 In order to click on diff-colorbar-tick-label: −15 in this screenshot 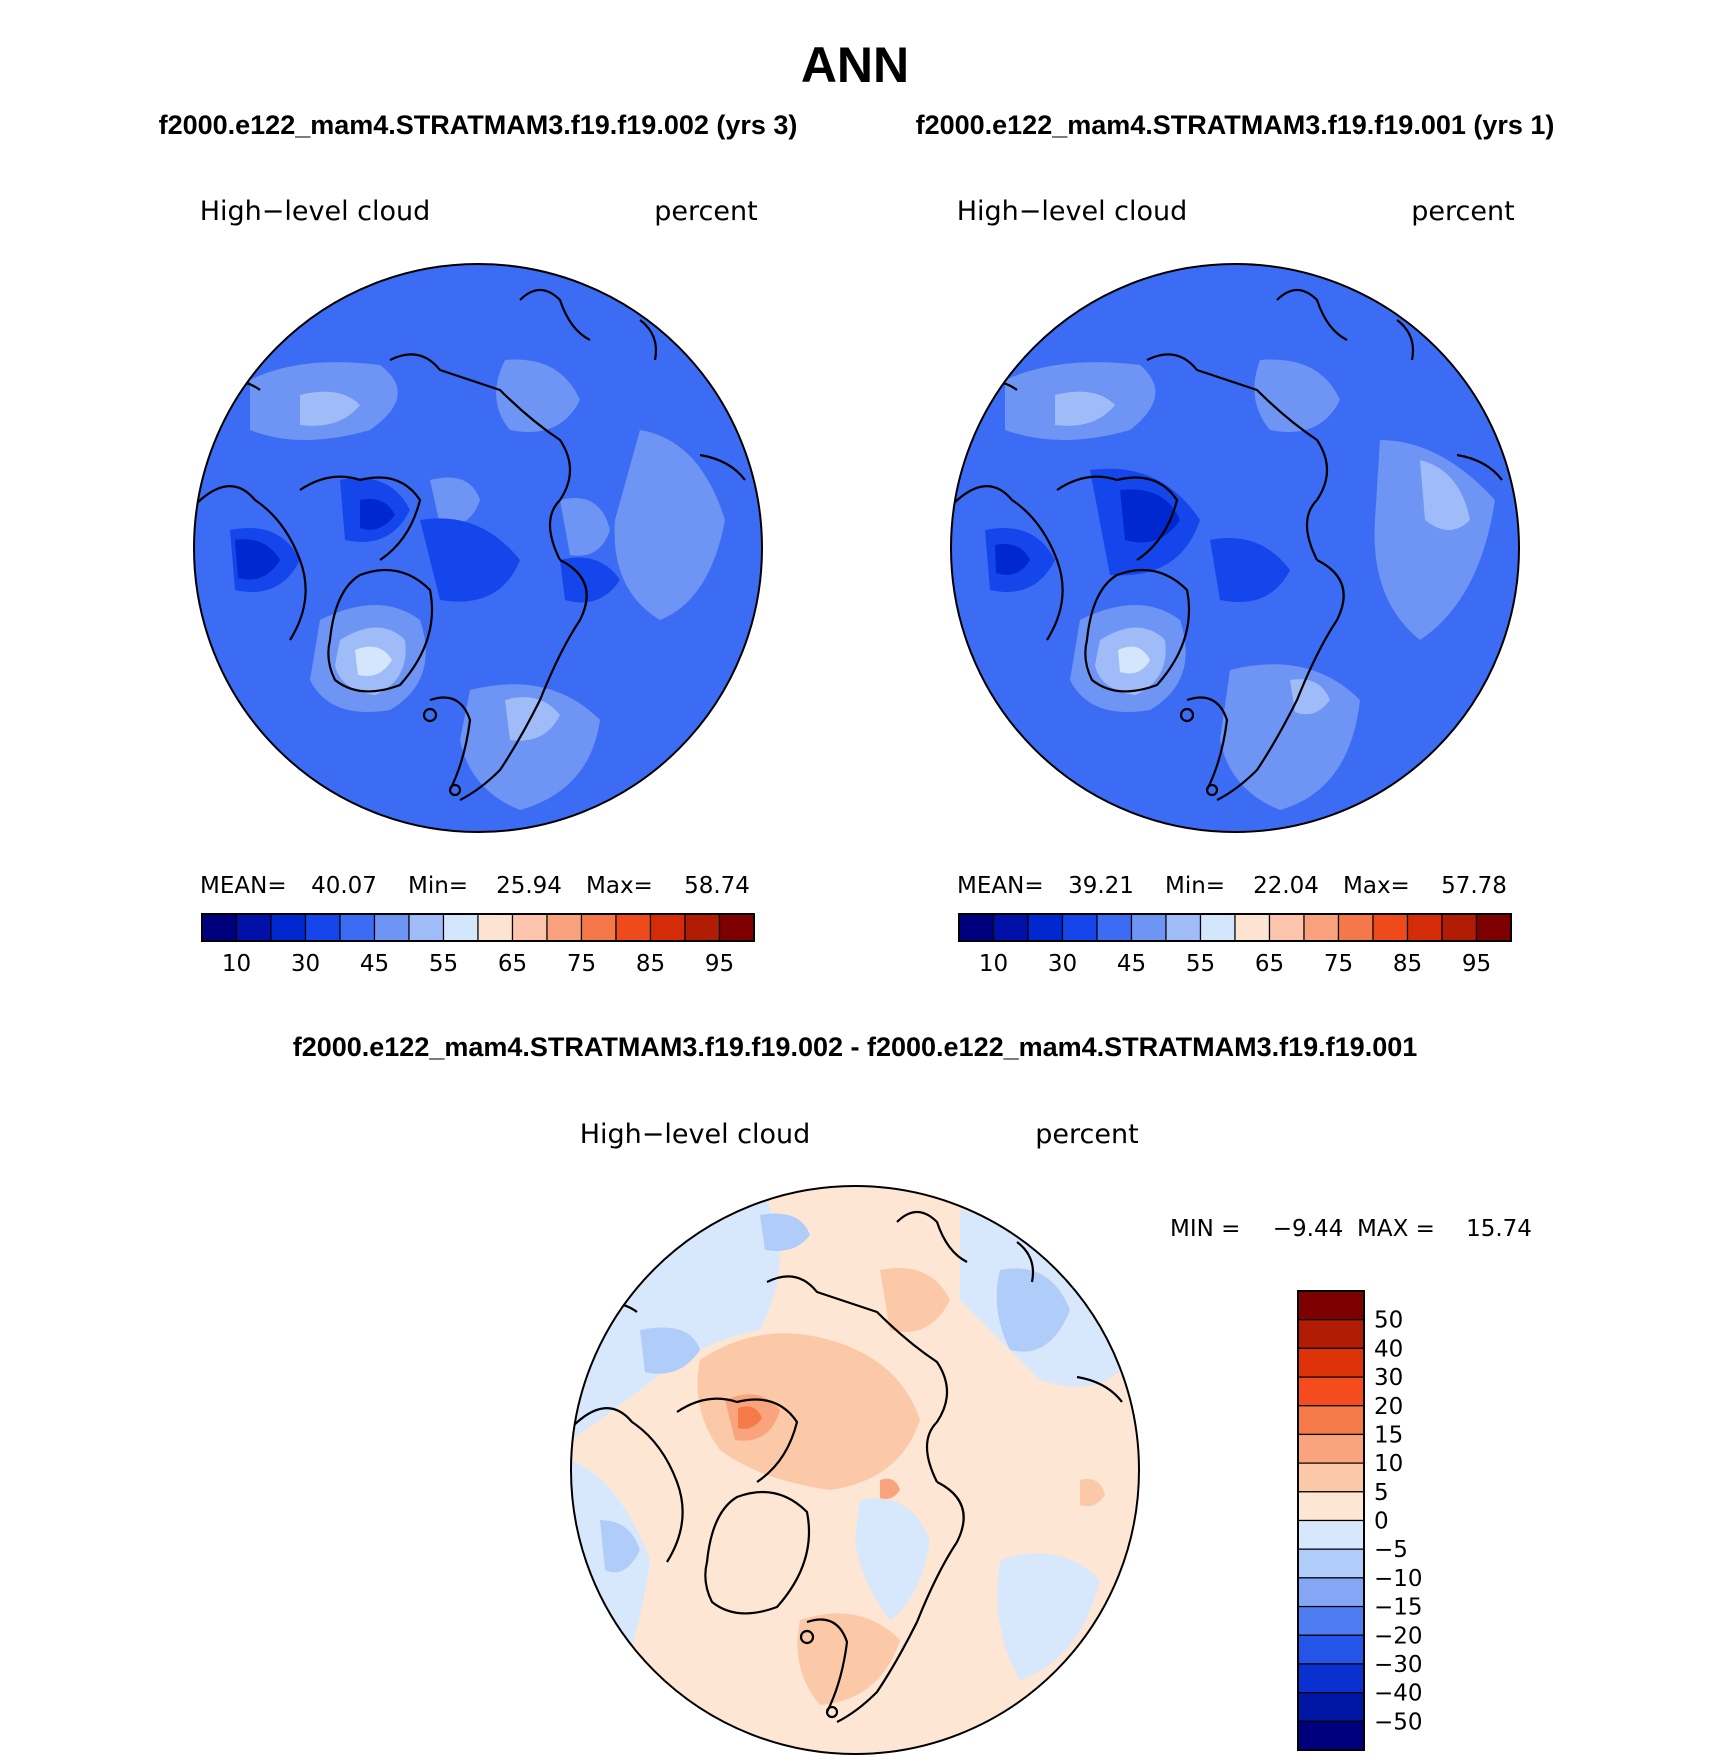, I will do `click(1398, 1608)`.